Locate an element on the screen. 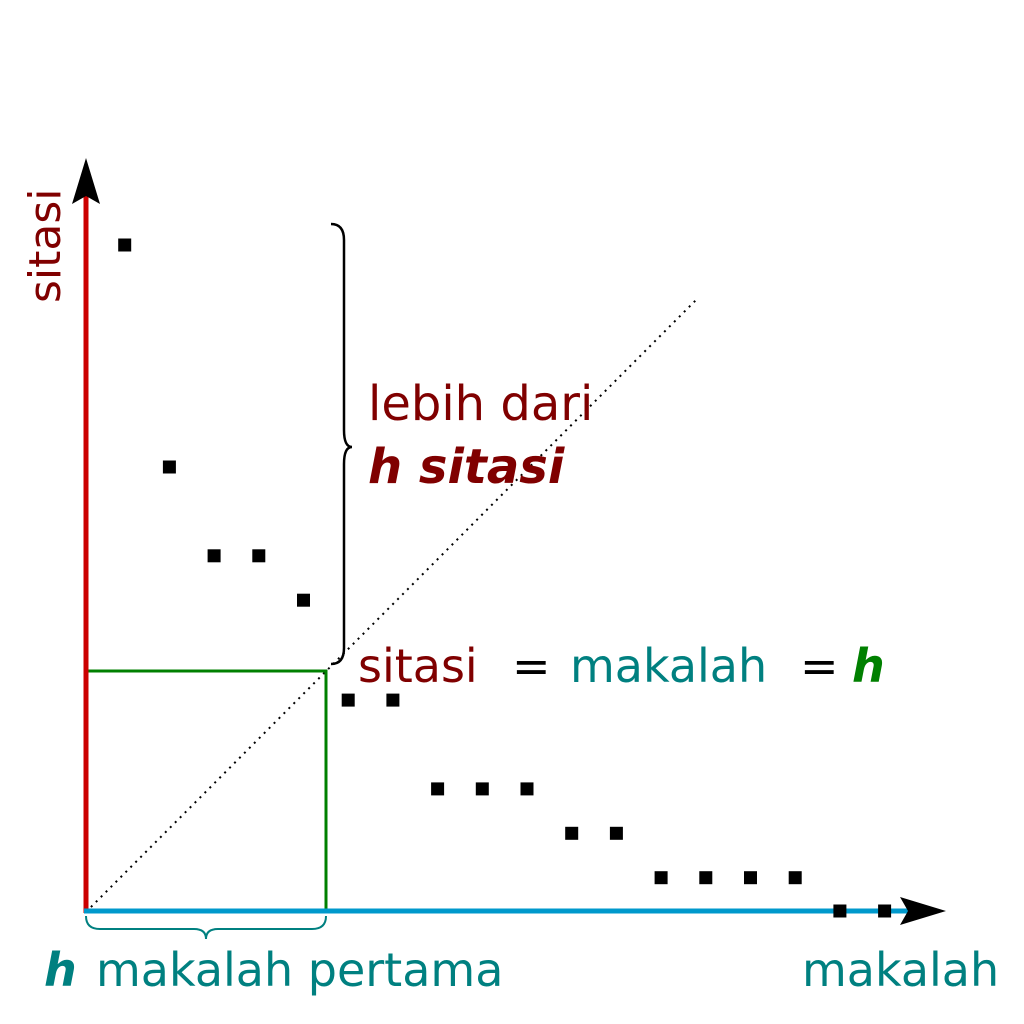 The height and width of the screenshot is (1024, 1024). equation-makalah: makalah is located at coordinates (668, 666).